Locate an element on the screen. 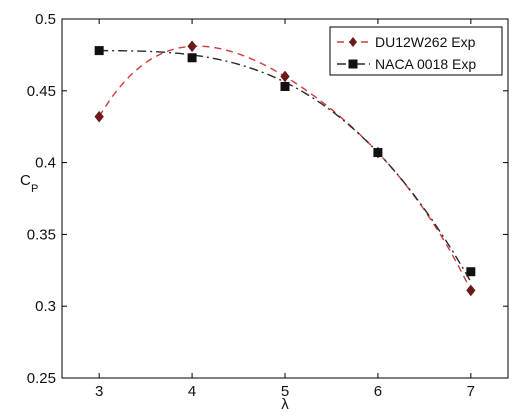 The image size is (514, 412). legend: DU12W262 Exp NACA 0018 Exp is located at coordinates (416, 51).